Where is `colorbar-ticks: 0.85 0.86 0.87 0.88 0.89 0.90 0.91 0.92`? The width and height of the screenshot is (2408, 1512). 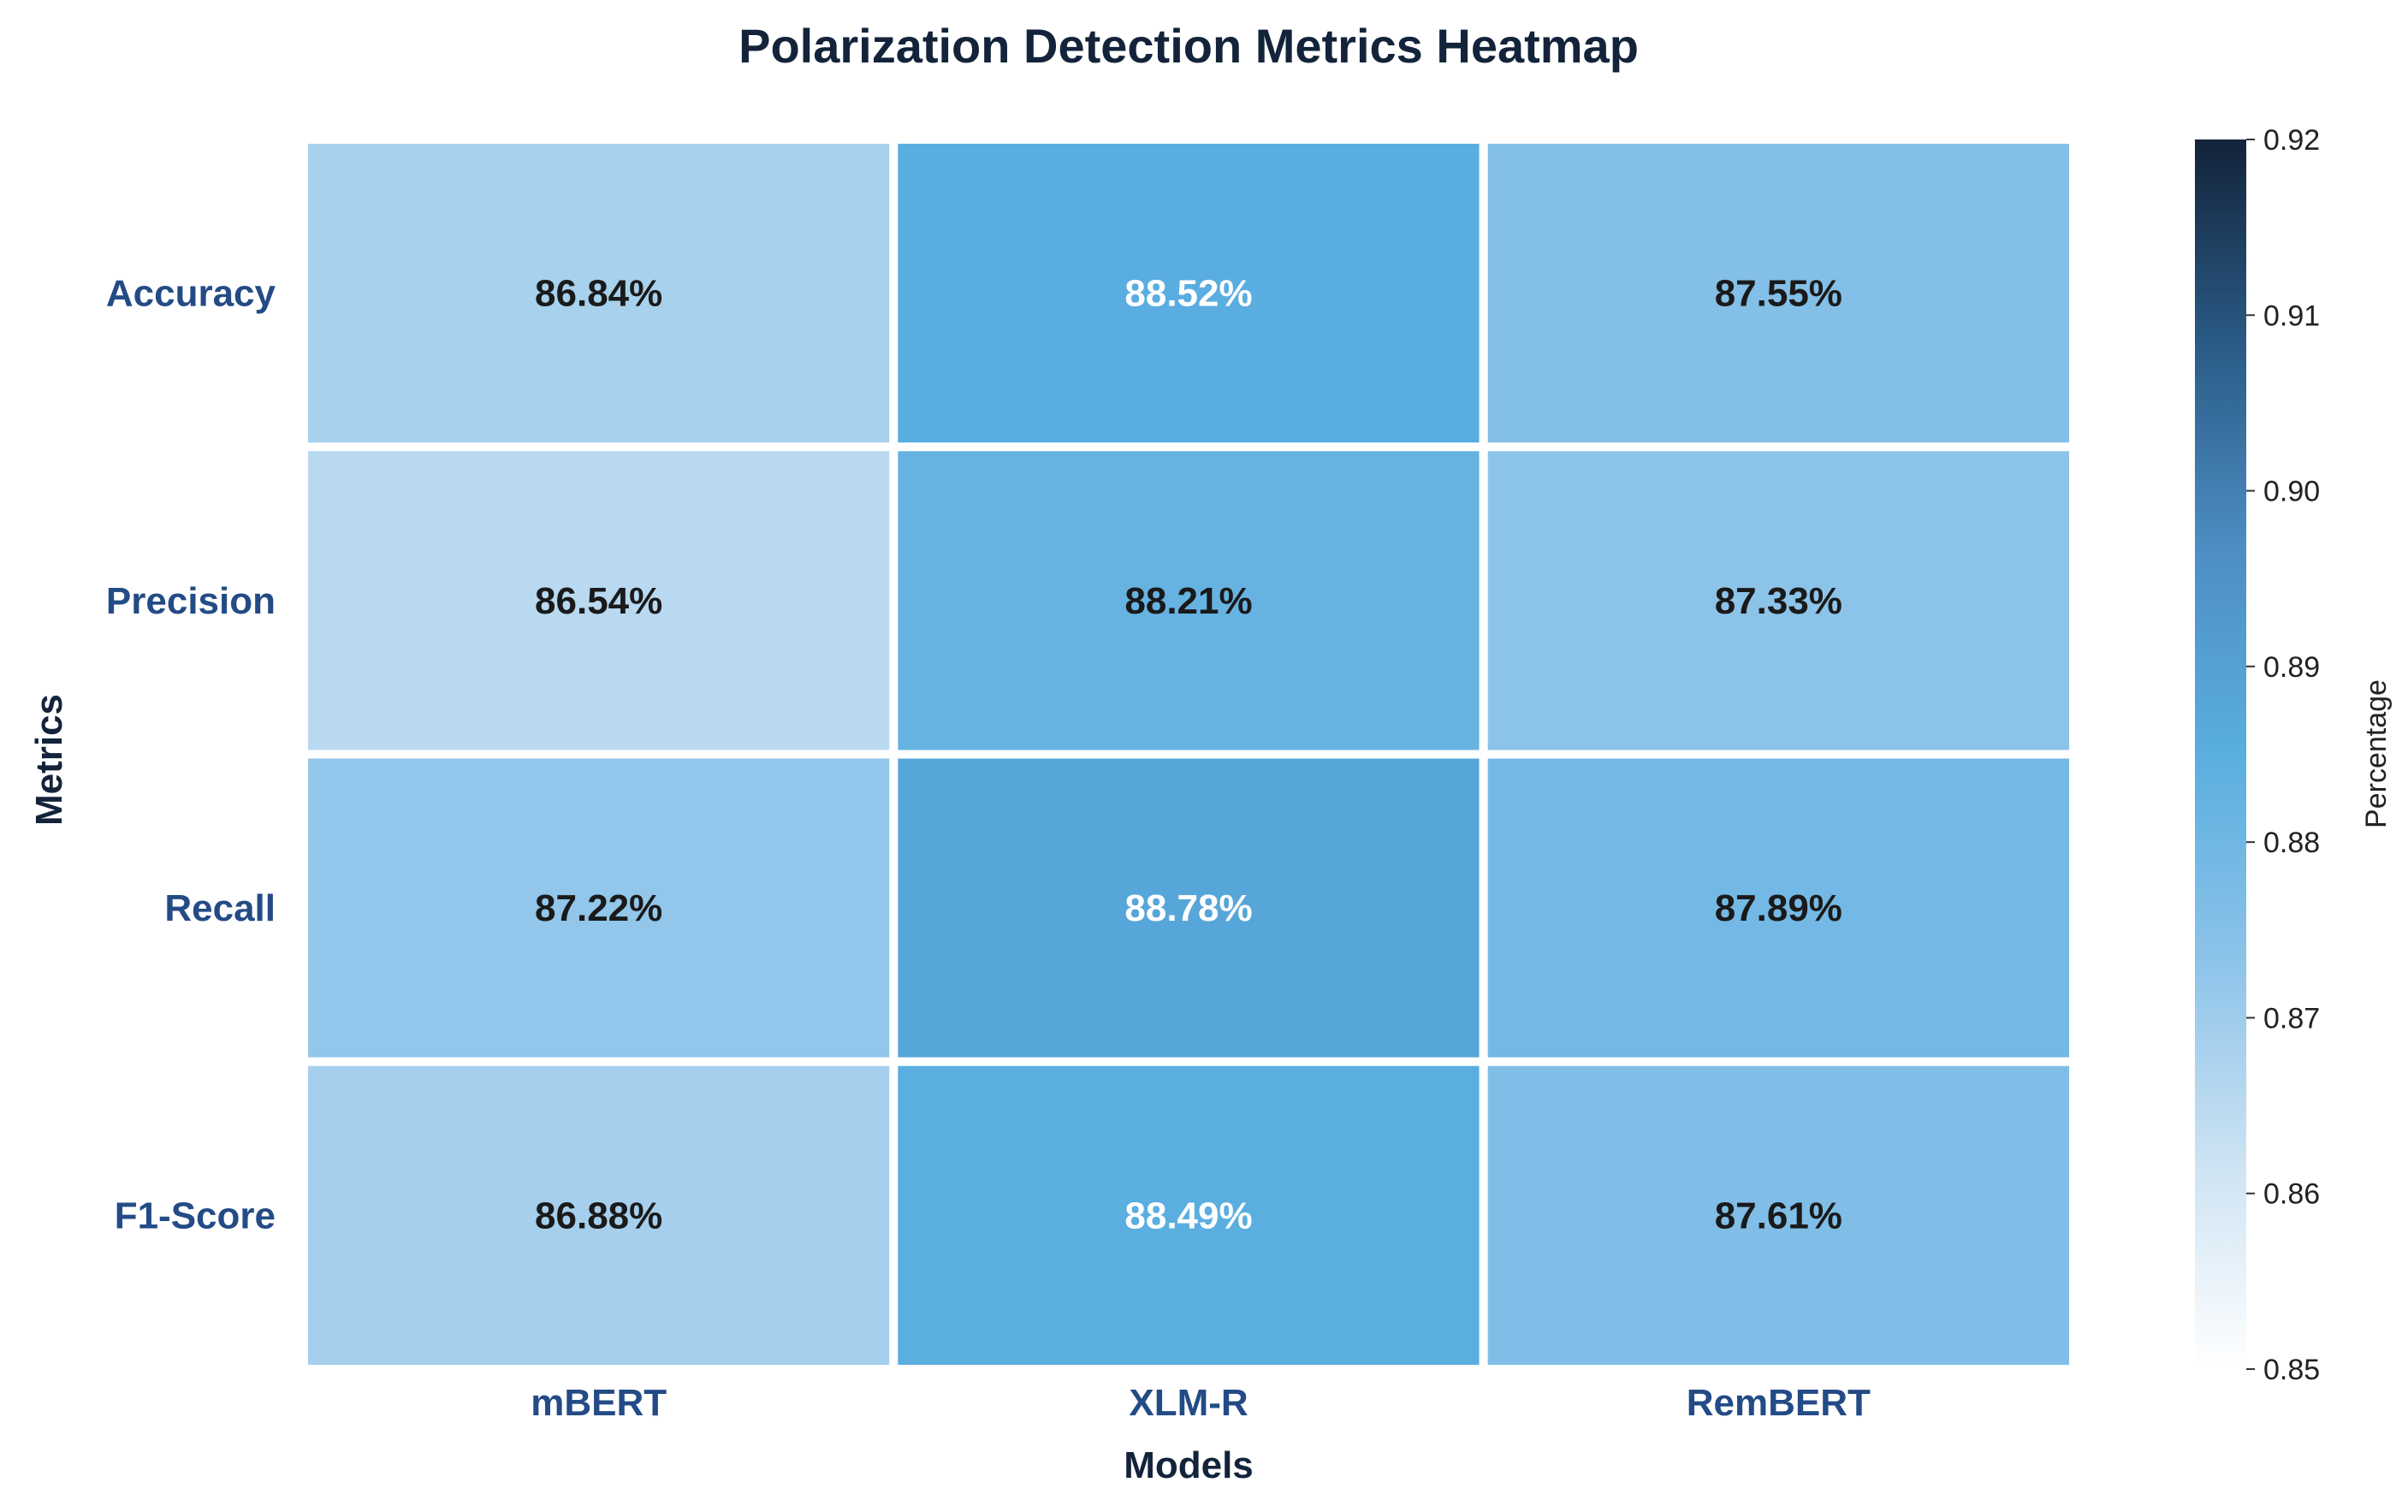
colorbar-ticks: 0.85 0.86 0.87 0.88 0.89 0.90 0.91 0.92 is located at coordinates (2283, 755).